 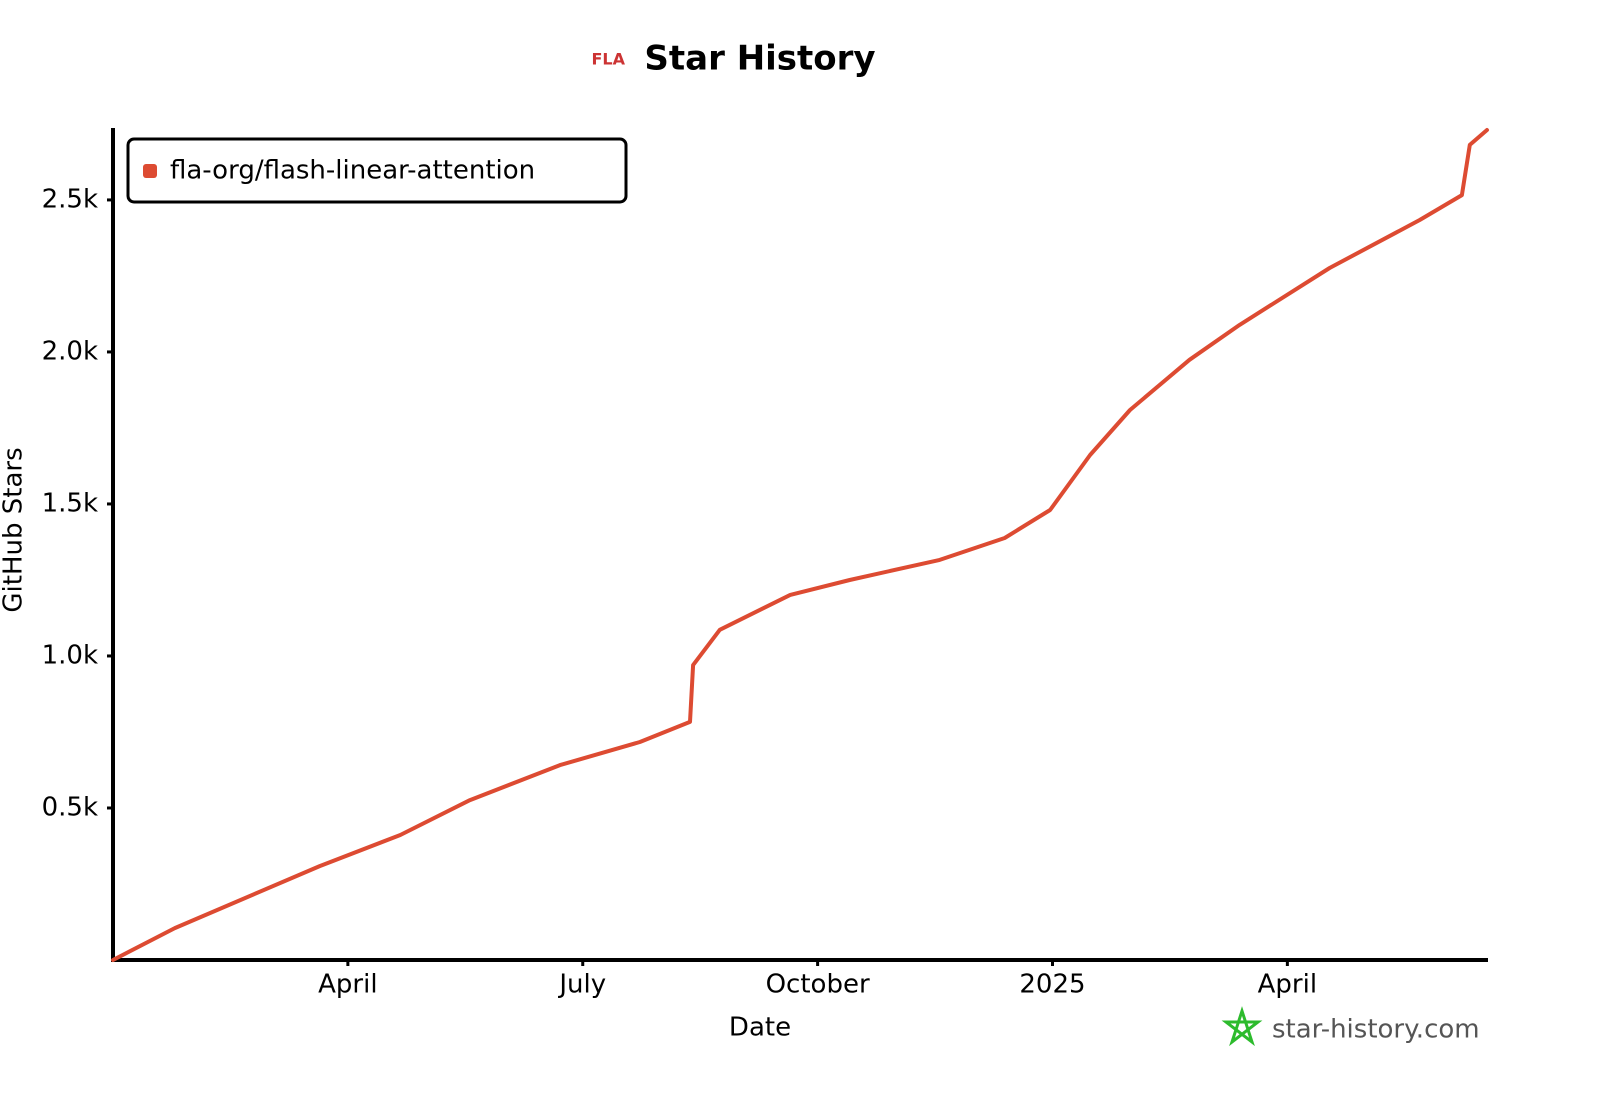 I want to click on x-tick-label: 2025, so click(x=1052, y=985).